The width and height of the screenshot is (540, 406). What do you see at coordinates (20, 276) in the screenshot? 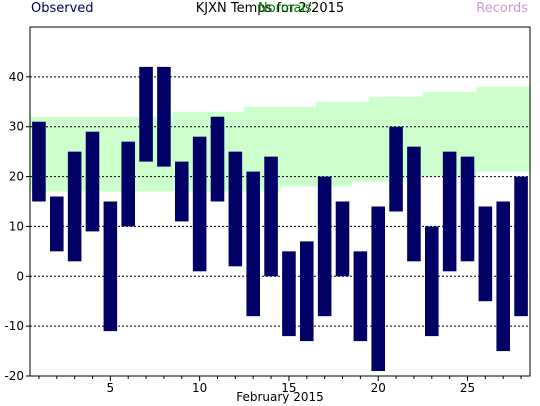
I see `y-tick-label-0: 0` at bounding box center [20, 276].